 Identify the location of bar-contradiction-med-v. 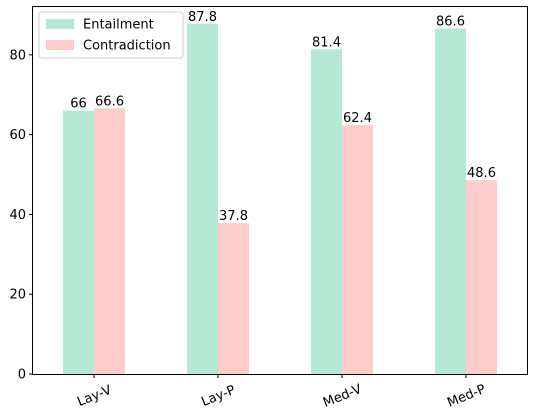
(357, 249).